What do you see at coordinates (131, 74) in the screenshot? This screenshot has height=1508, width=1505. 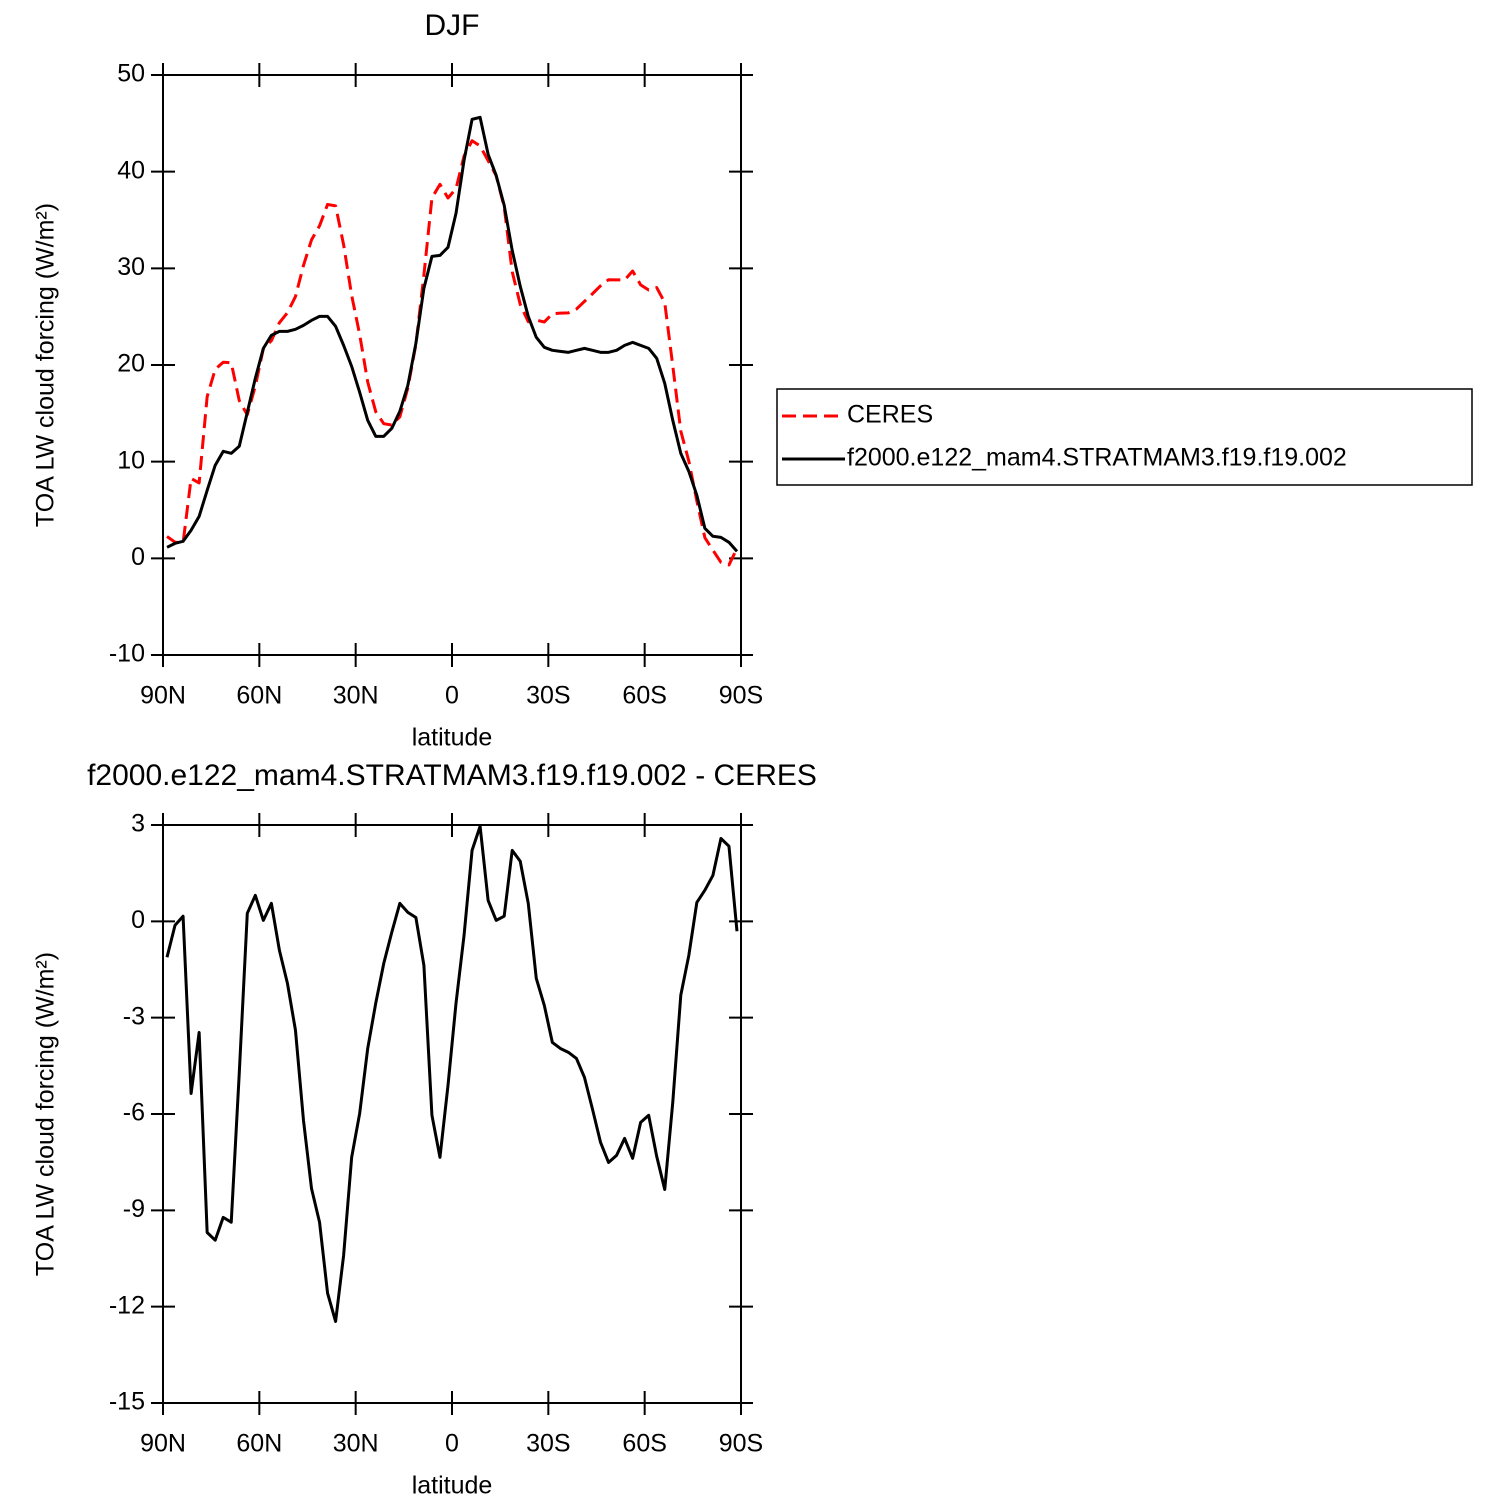 I see `y-tick-label: 50` at bounding box center [131, 74].